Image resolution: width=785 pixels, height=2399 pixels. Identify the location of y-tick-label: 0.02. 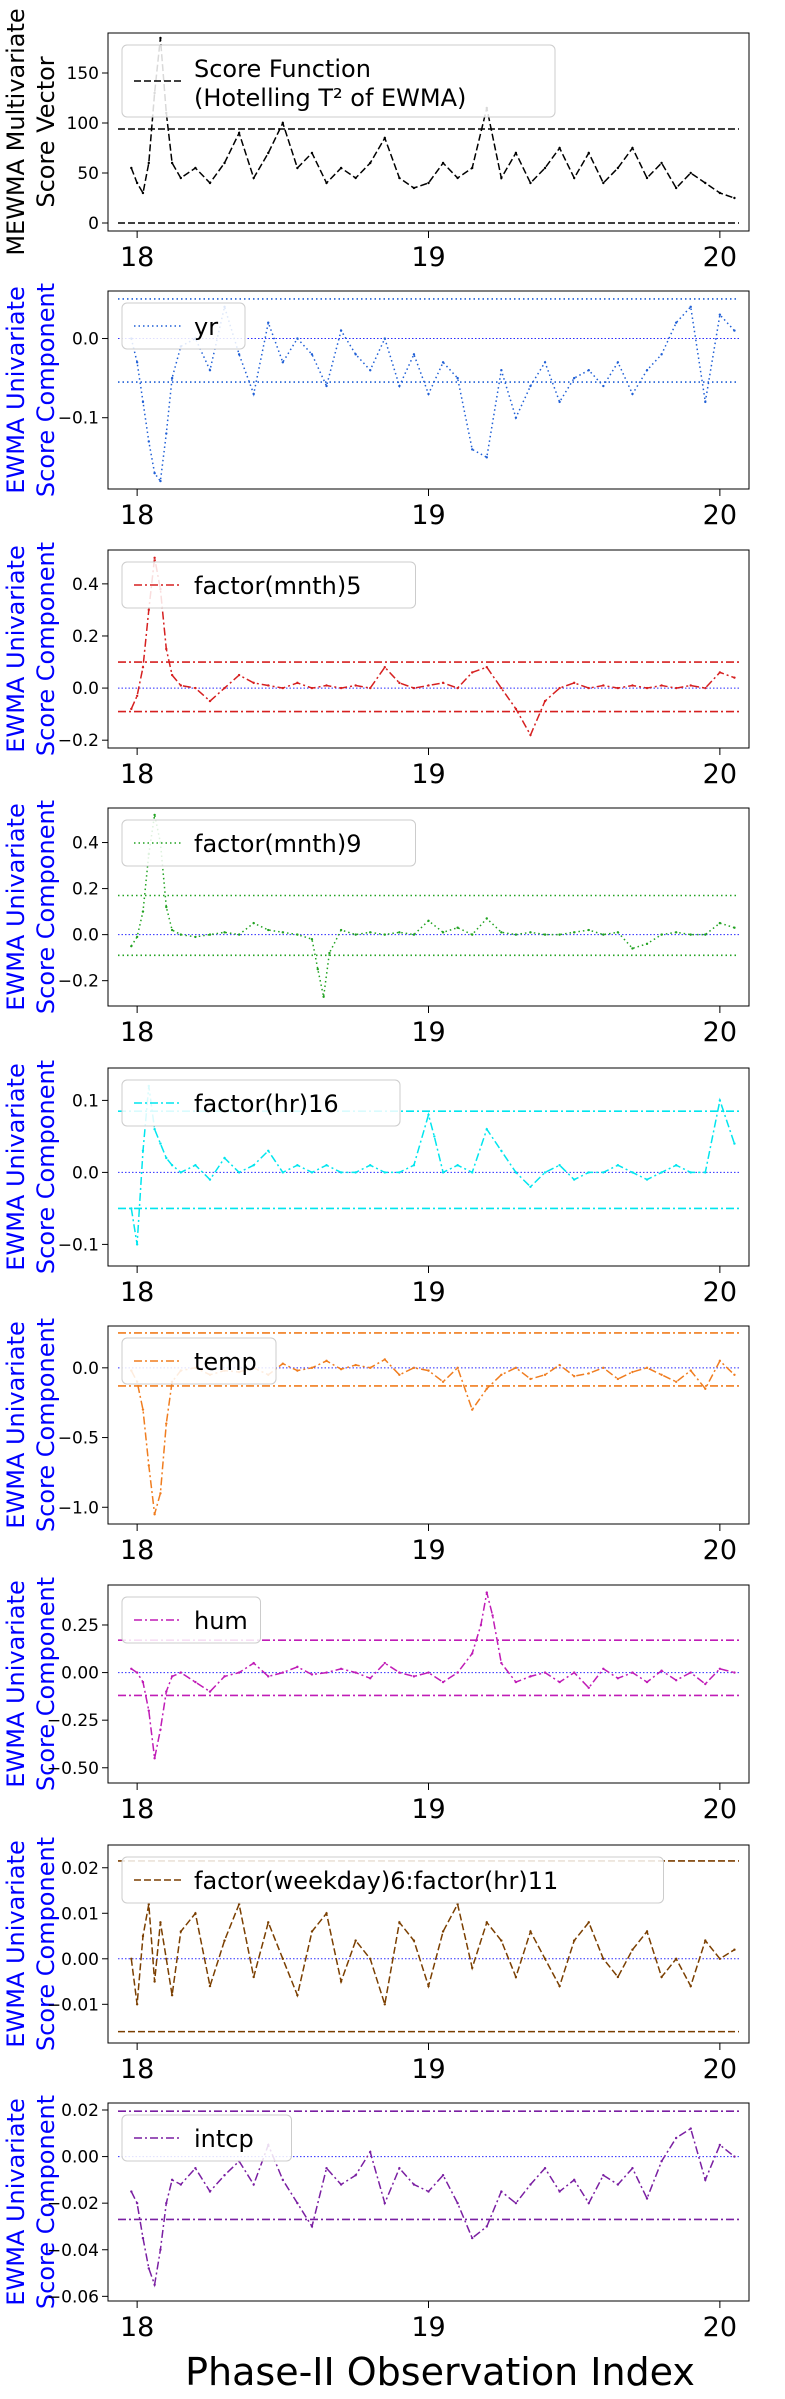
(80, 1869).